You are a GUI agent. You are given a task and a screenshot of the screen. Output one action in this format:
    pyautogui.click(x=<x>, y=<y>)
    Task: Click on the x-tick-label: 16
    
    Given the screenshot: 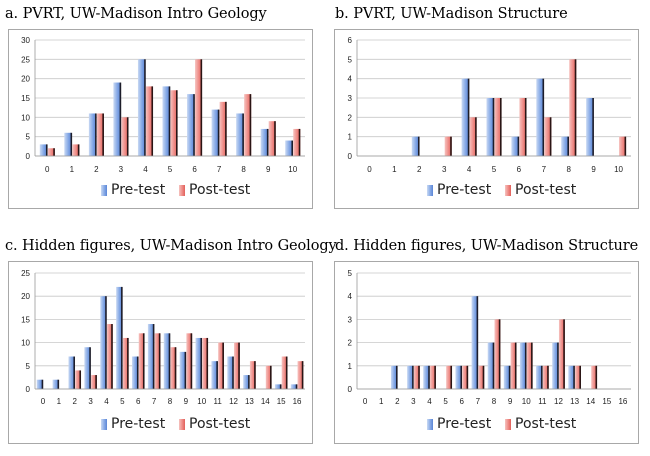 What is the action you would take?
    pyautogui.click(x=622, y=401)
    